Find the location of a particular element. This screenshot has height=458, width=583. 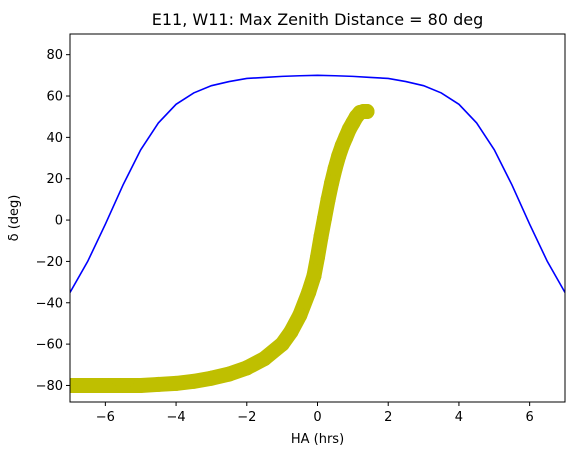

y-tick-label: −60 is located at coordinates (49, 345).